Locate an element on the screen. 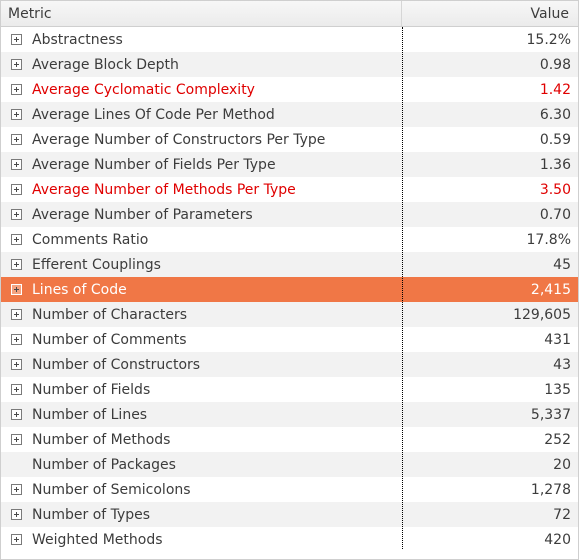 This screenshot has width=579, height=560. metric-label: Efferent Couplings is located at coordinates (96, 264).